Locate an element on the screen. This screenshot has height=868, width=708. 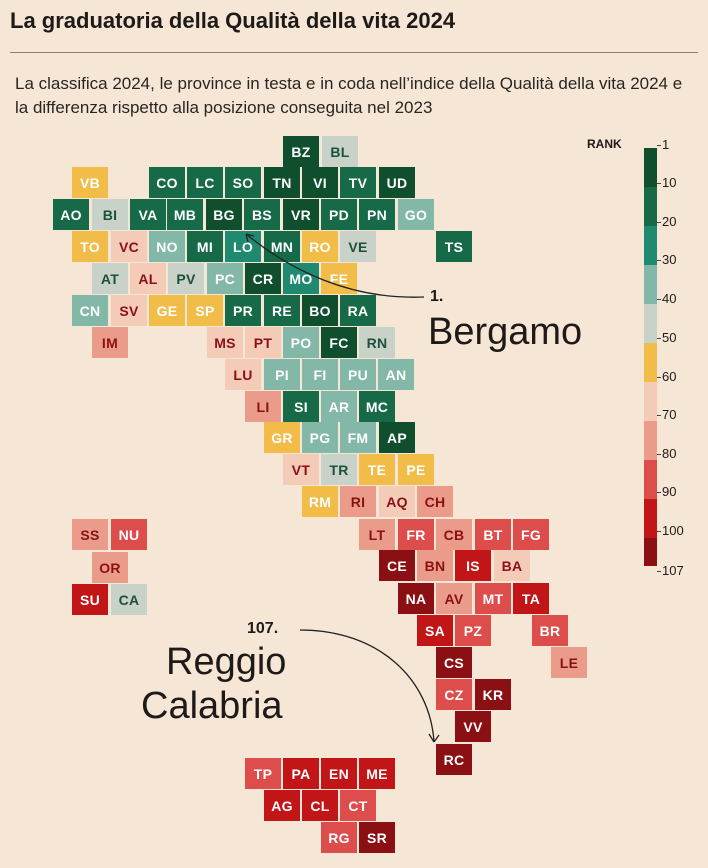
province-tile-or: OR is located at coordinates (110, 567).